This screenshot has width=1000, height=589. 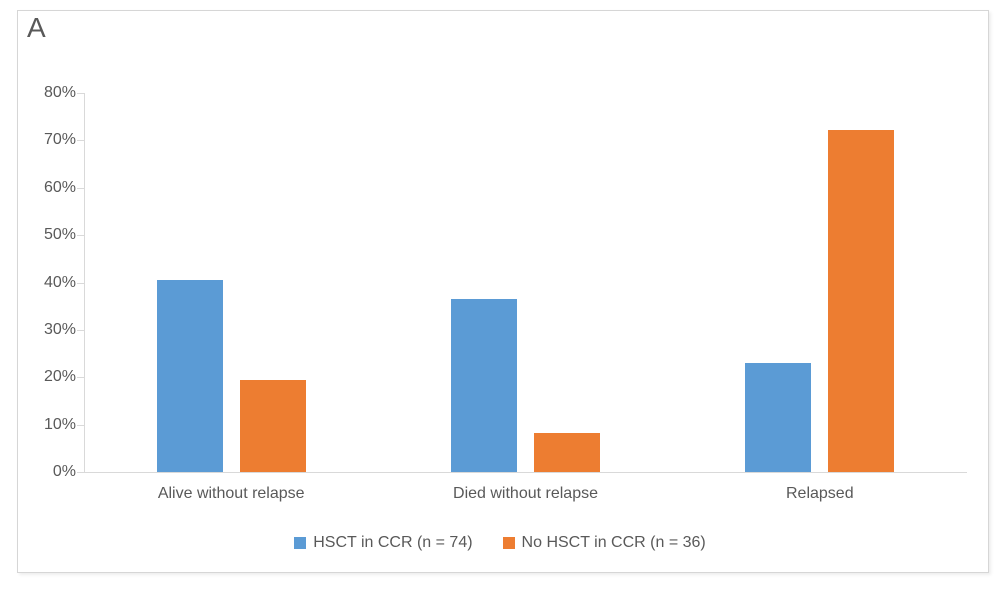 What do you see at coordinates (861, 301) in the screenshot?
I see `bar-no-hsct-in-ccr-n-36-relapsed` at bounding box center [861, 301].